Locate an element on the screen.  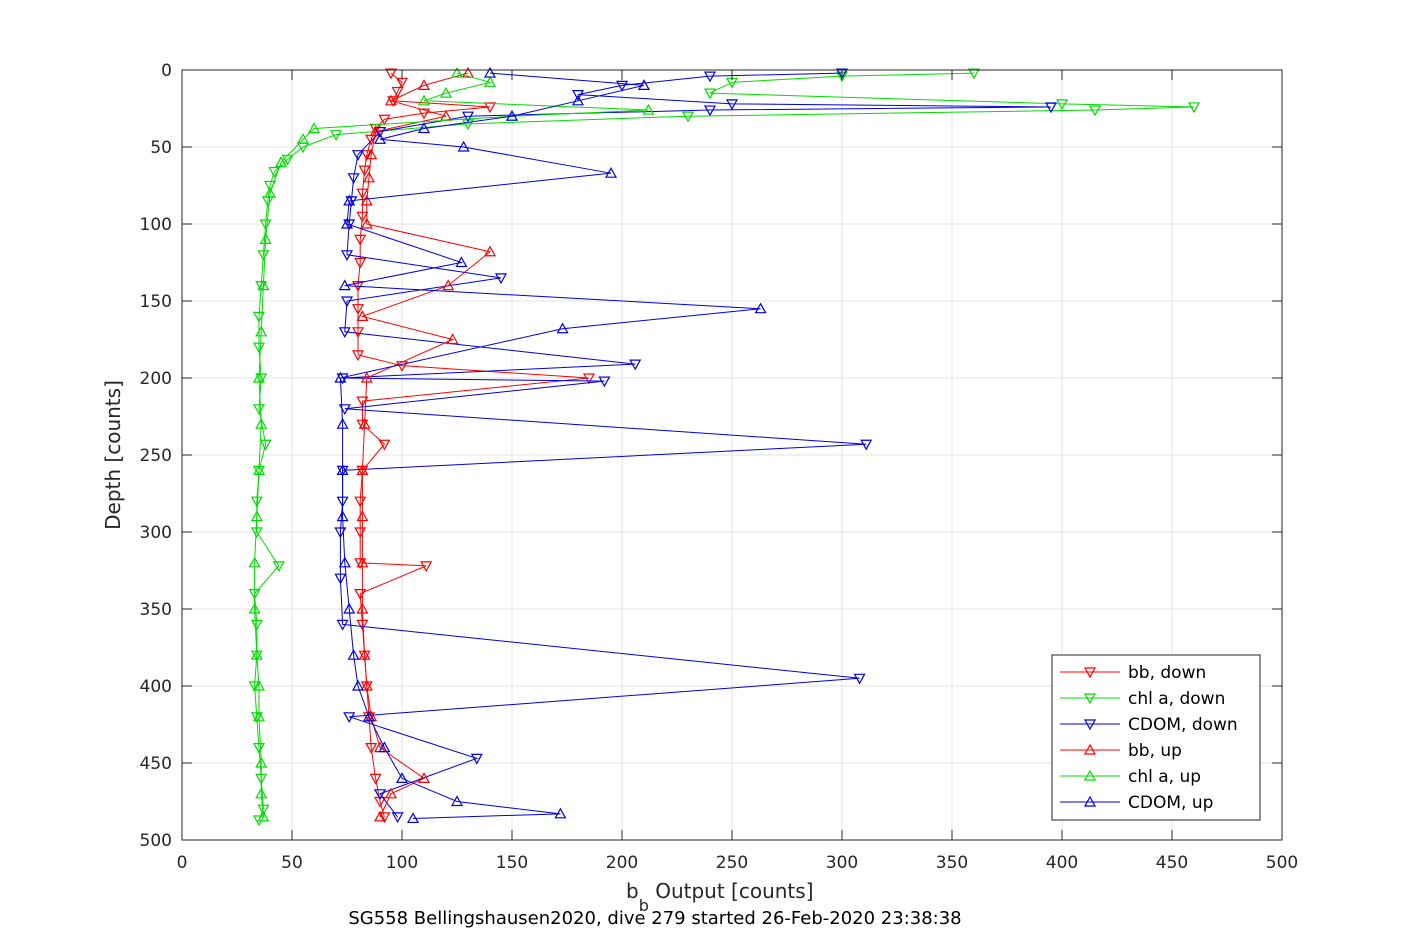
legend-label: CDOM, down is located at coordinates (1183, 725).